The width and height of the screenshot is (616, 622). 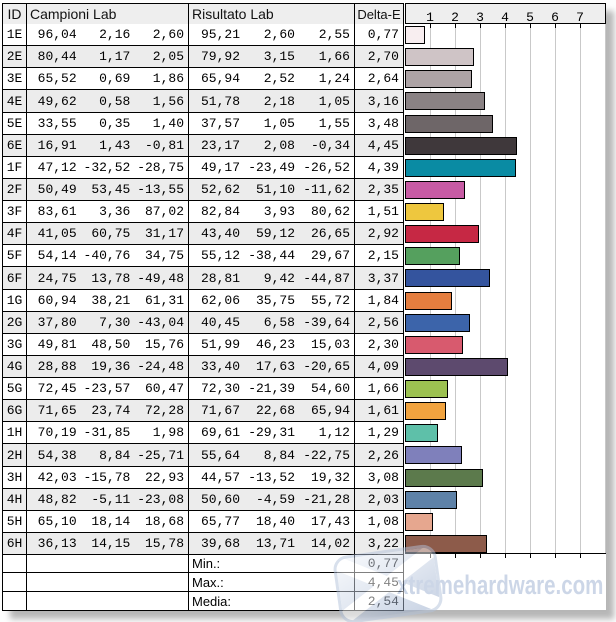 I want to click on risultato-value: 6,58, so click(x=279, y=322).